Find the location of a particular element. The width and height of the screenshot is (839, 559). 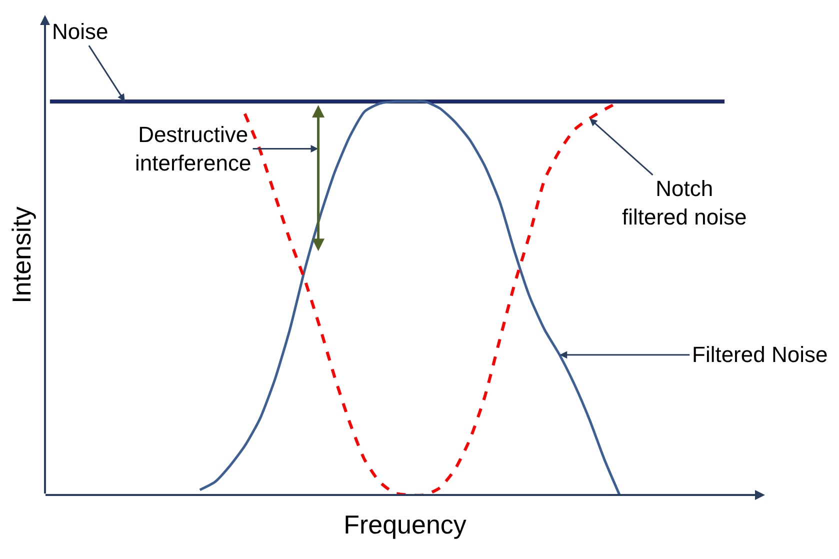

text: Filtered Noise is located at coordinates (760, 354).